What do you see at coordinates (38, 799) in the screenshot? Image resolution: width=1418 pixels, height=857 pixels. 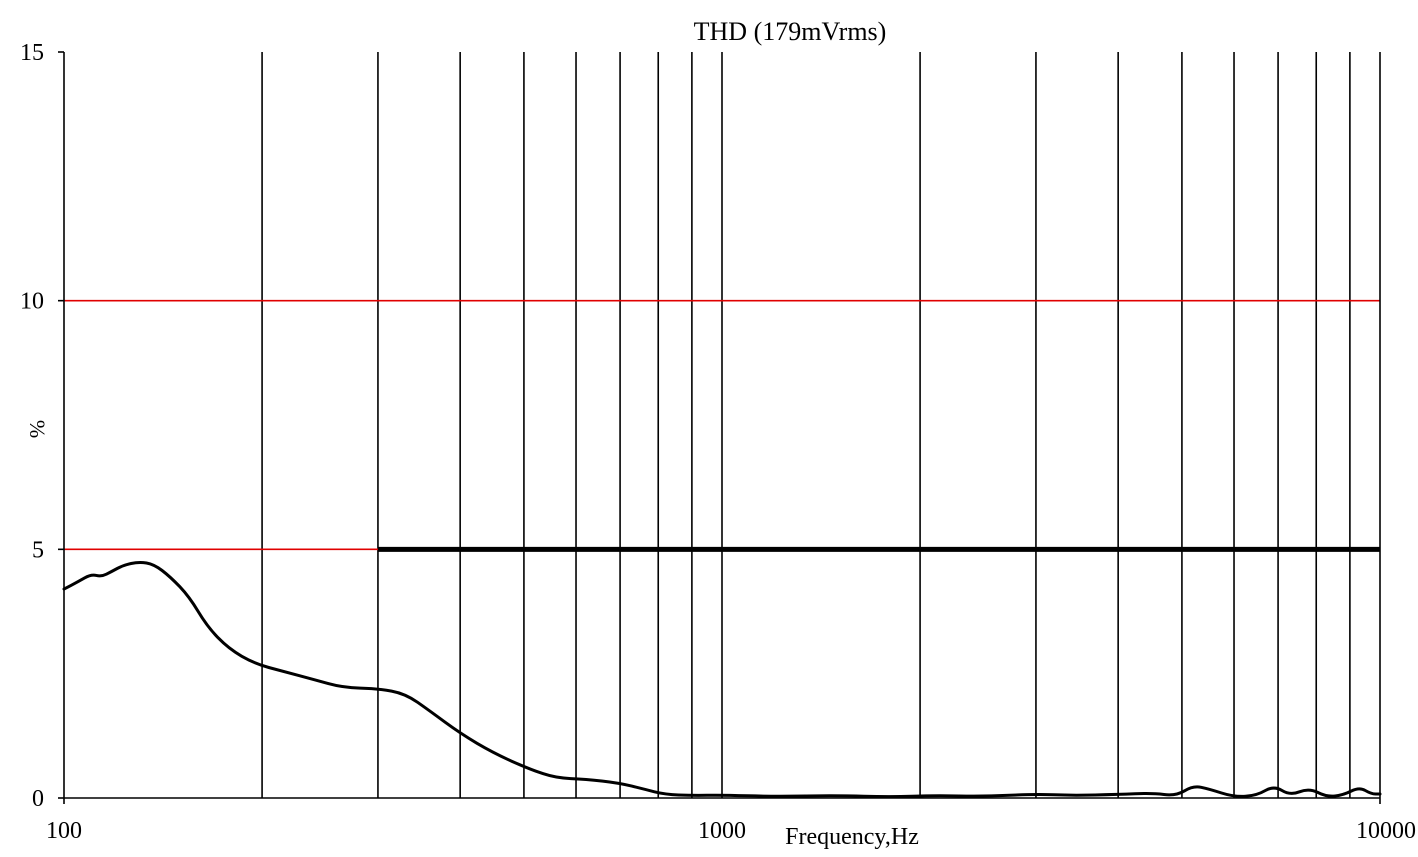 I see `y-tick-label-0: 0` at bounding box center [38, 799].